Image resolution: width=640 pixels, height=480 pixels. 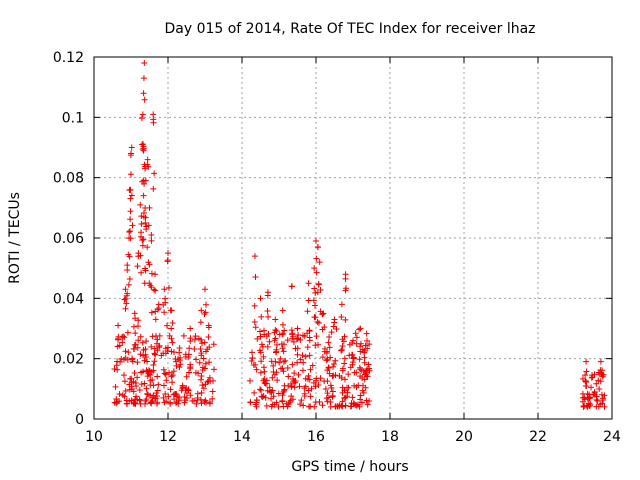 I want to click on y-tick-label: 0, so click(x=79, y=420).